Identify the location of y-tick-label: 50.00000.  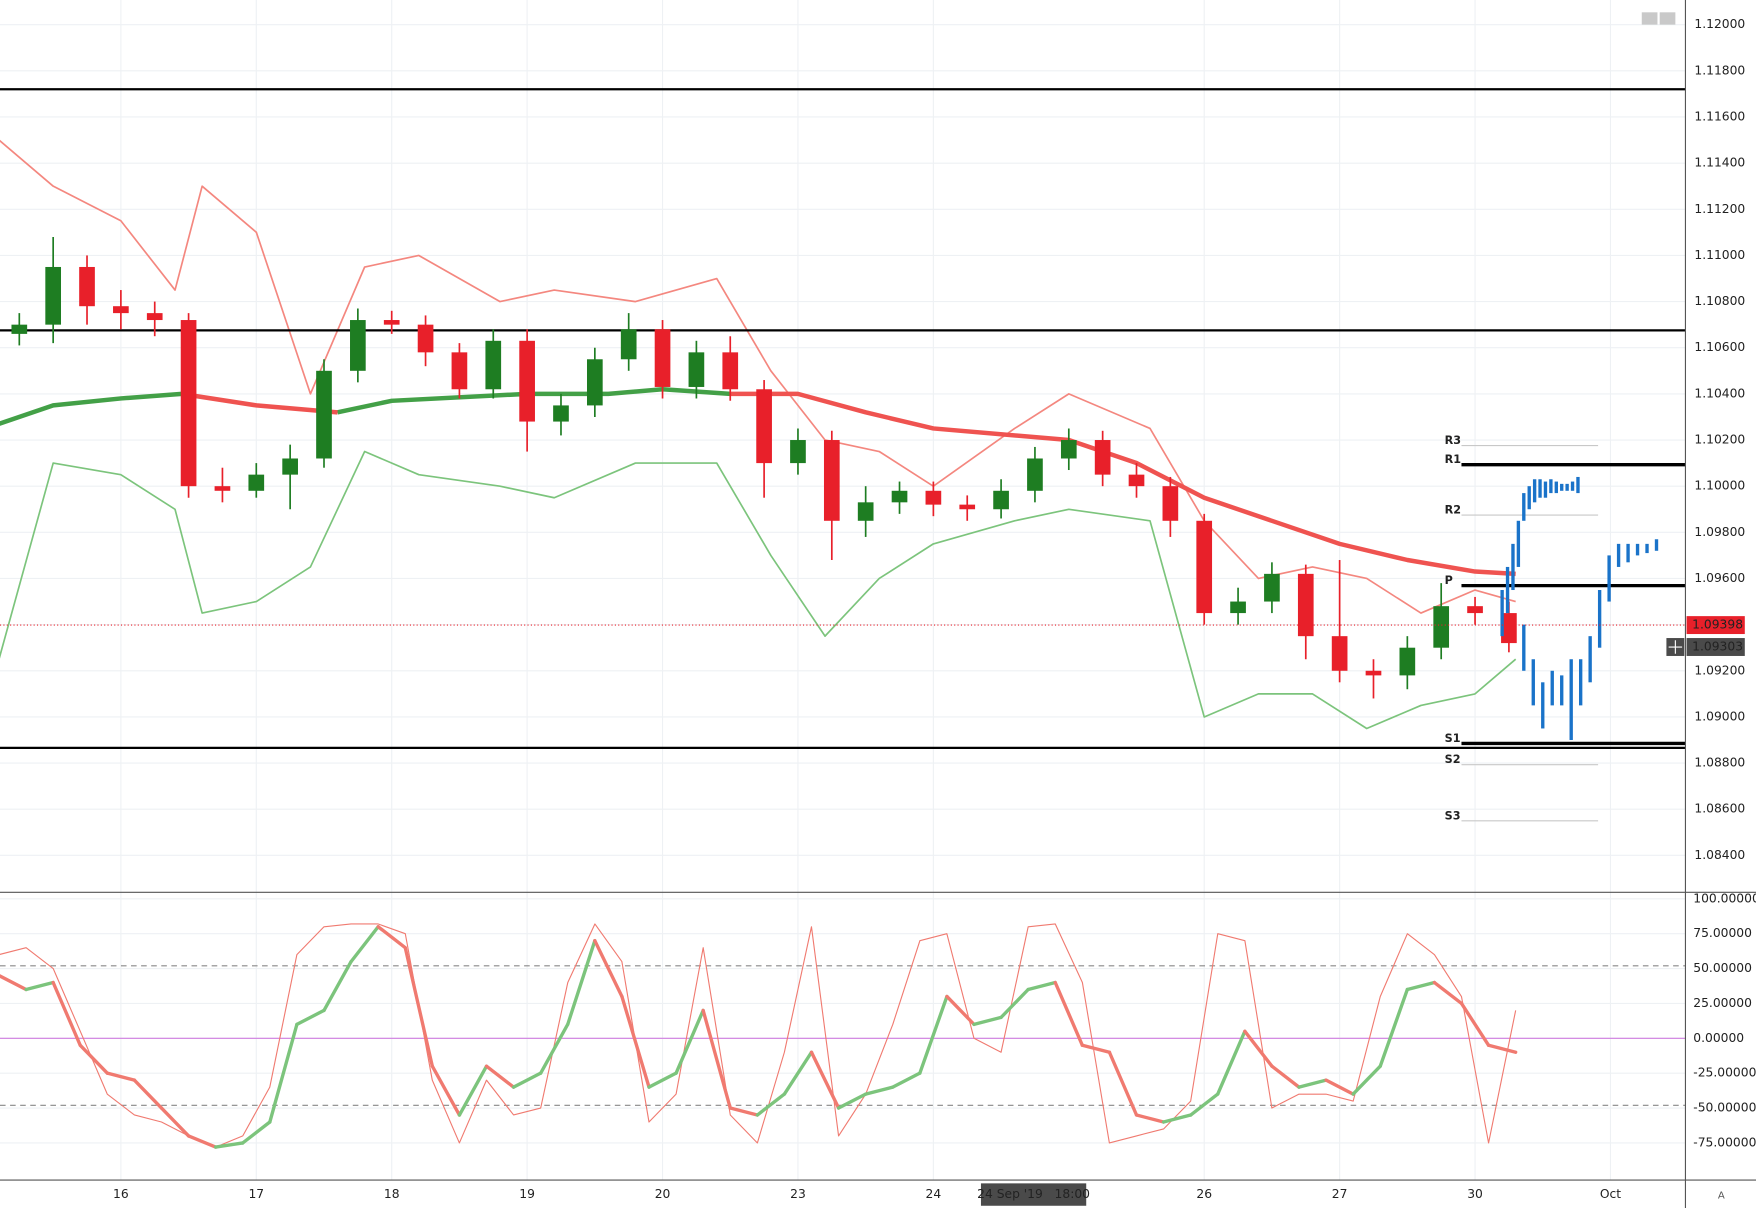
(1722, 968).